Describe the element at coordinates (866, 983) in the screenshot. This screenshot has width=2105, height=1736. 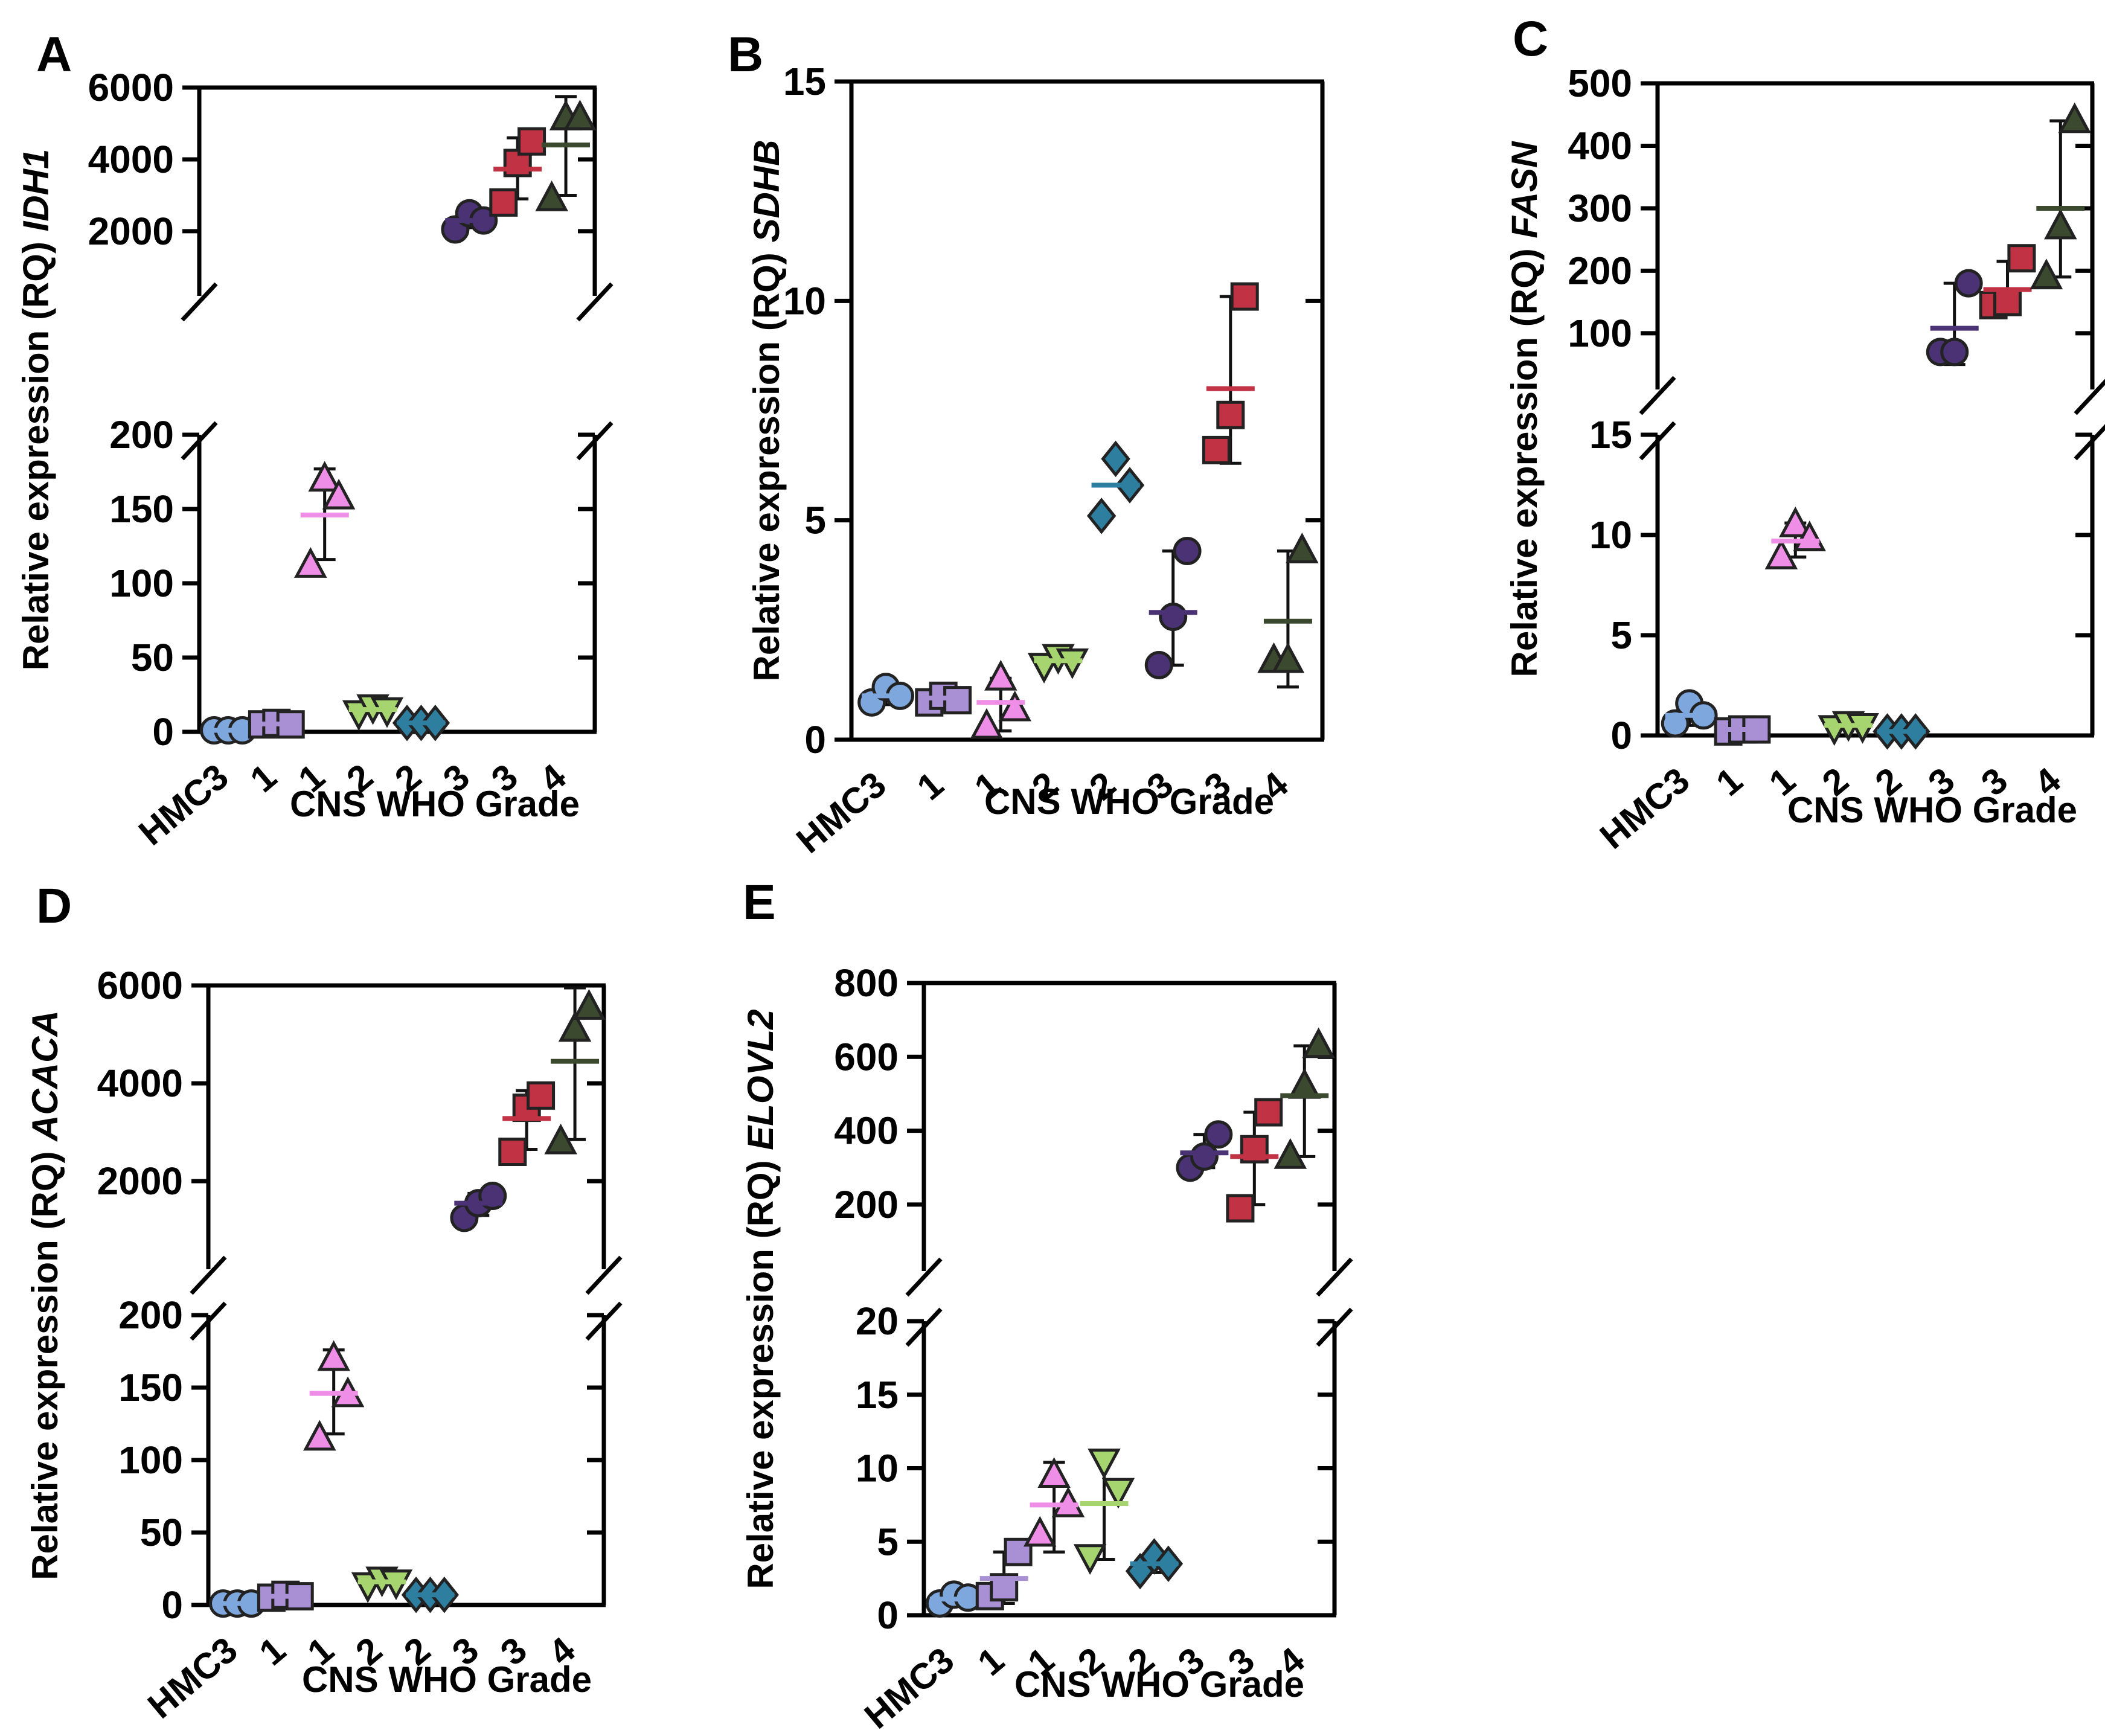
I see `y-tick-label: 800` at that location.